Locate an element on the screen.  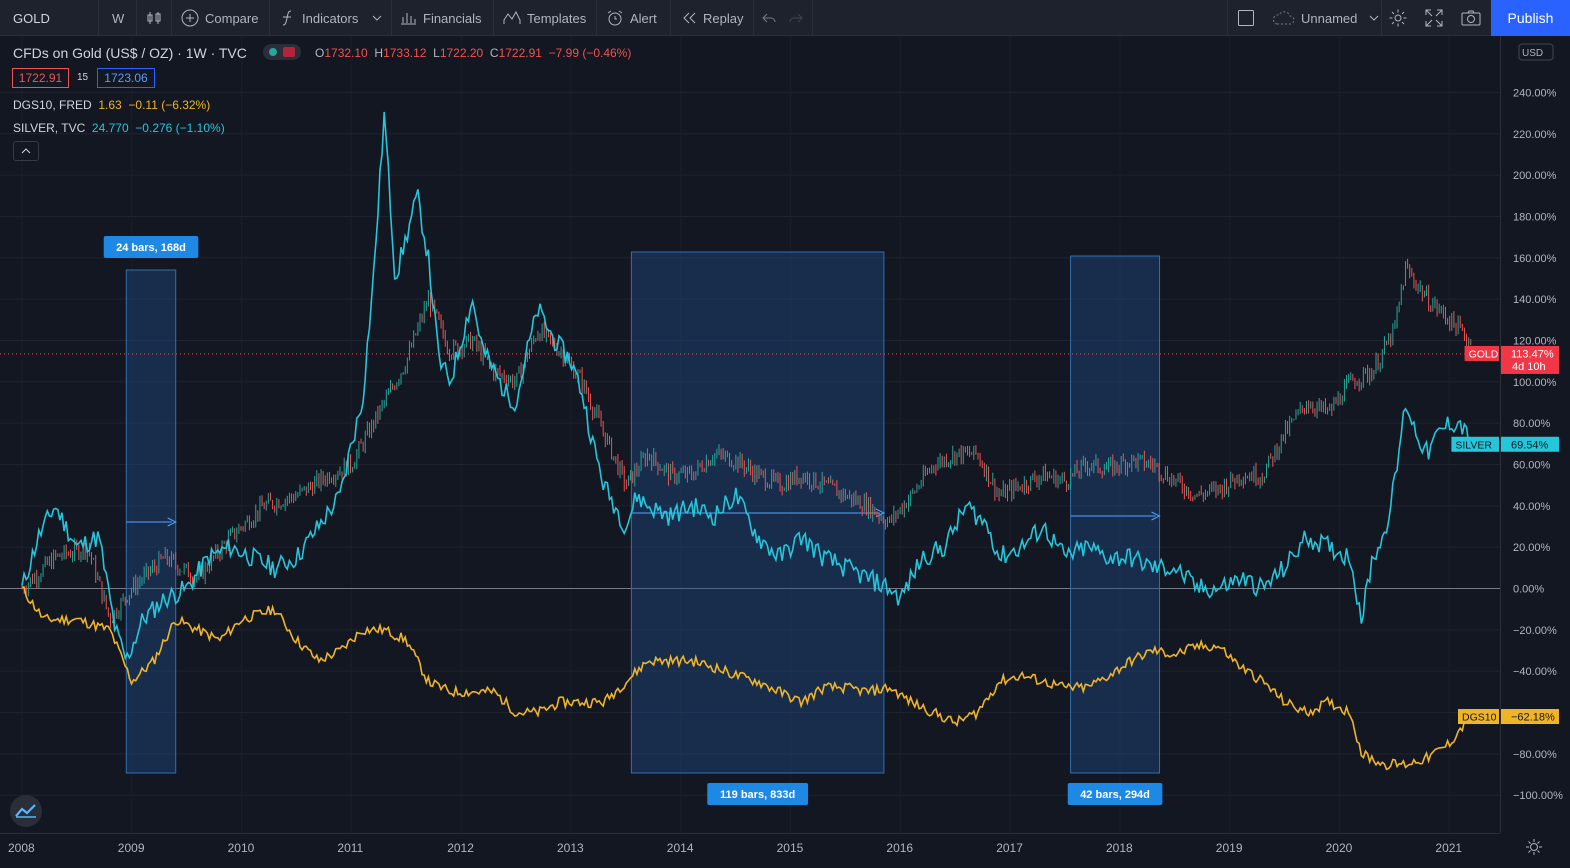
y-tick-label: −80.00% is located at coordinates (1535, 755).